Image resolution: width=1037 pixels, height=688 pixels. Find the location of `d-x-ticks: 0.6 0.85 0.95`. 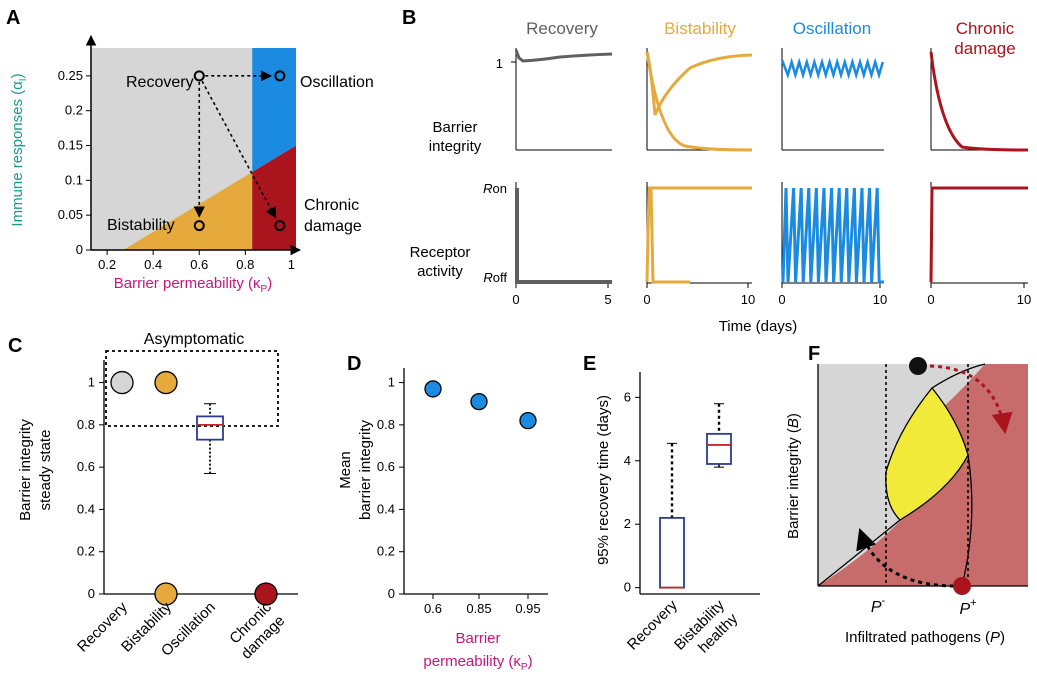

d-x-ticks: 0.6 0.85 0.95 is located at coordinates (482, 605).